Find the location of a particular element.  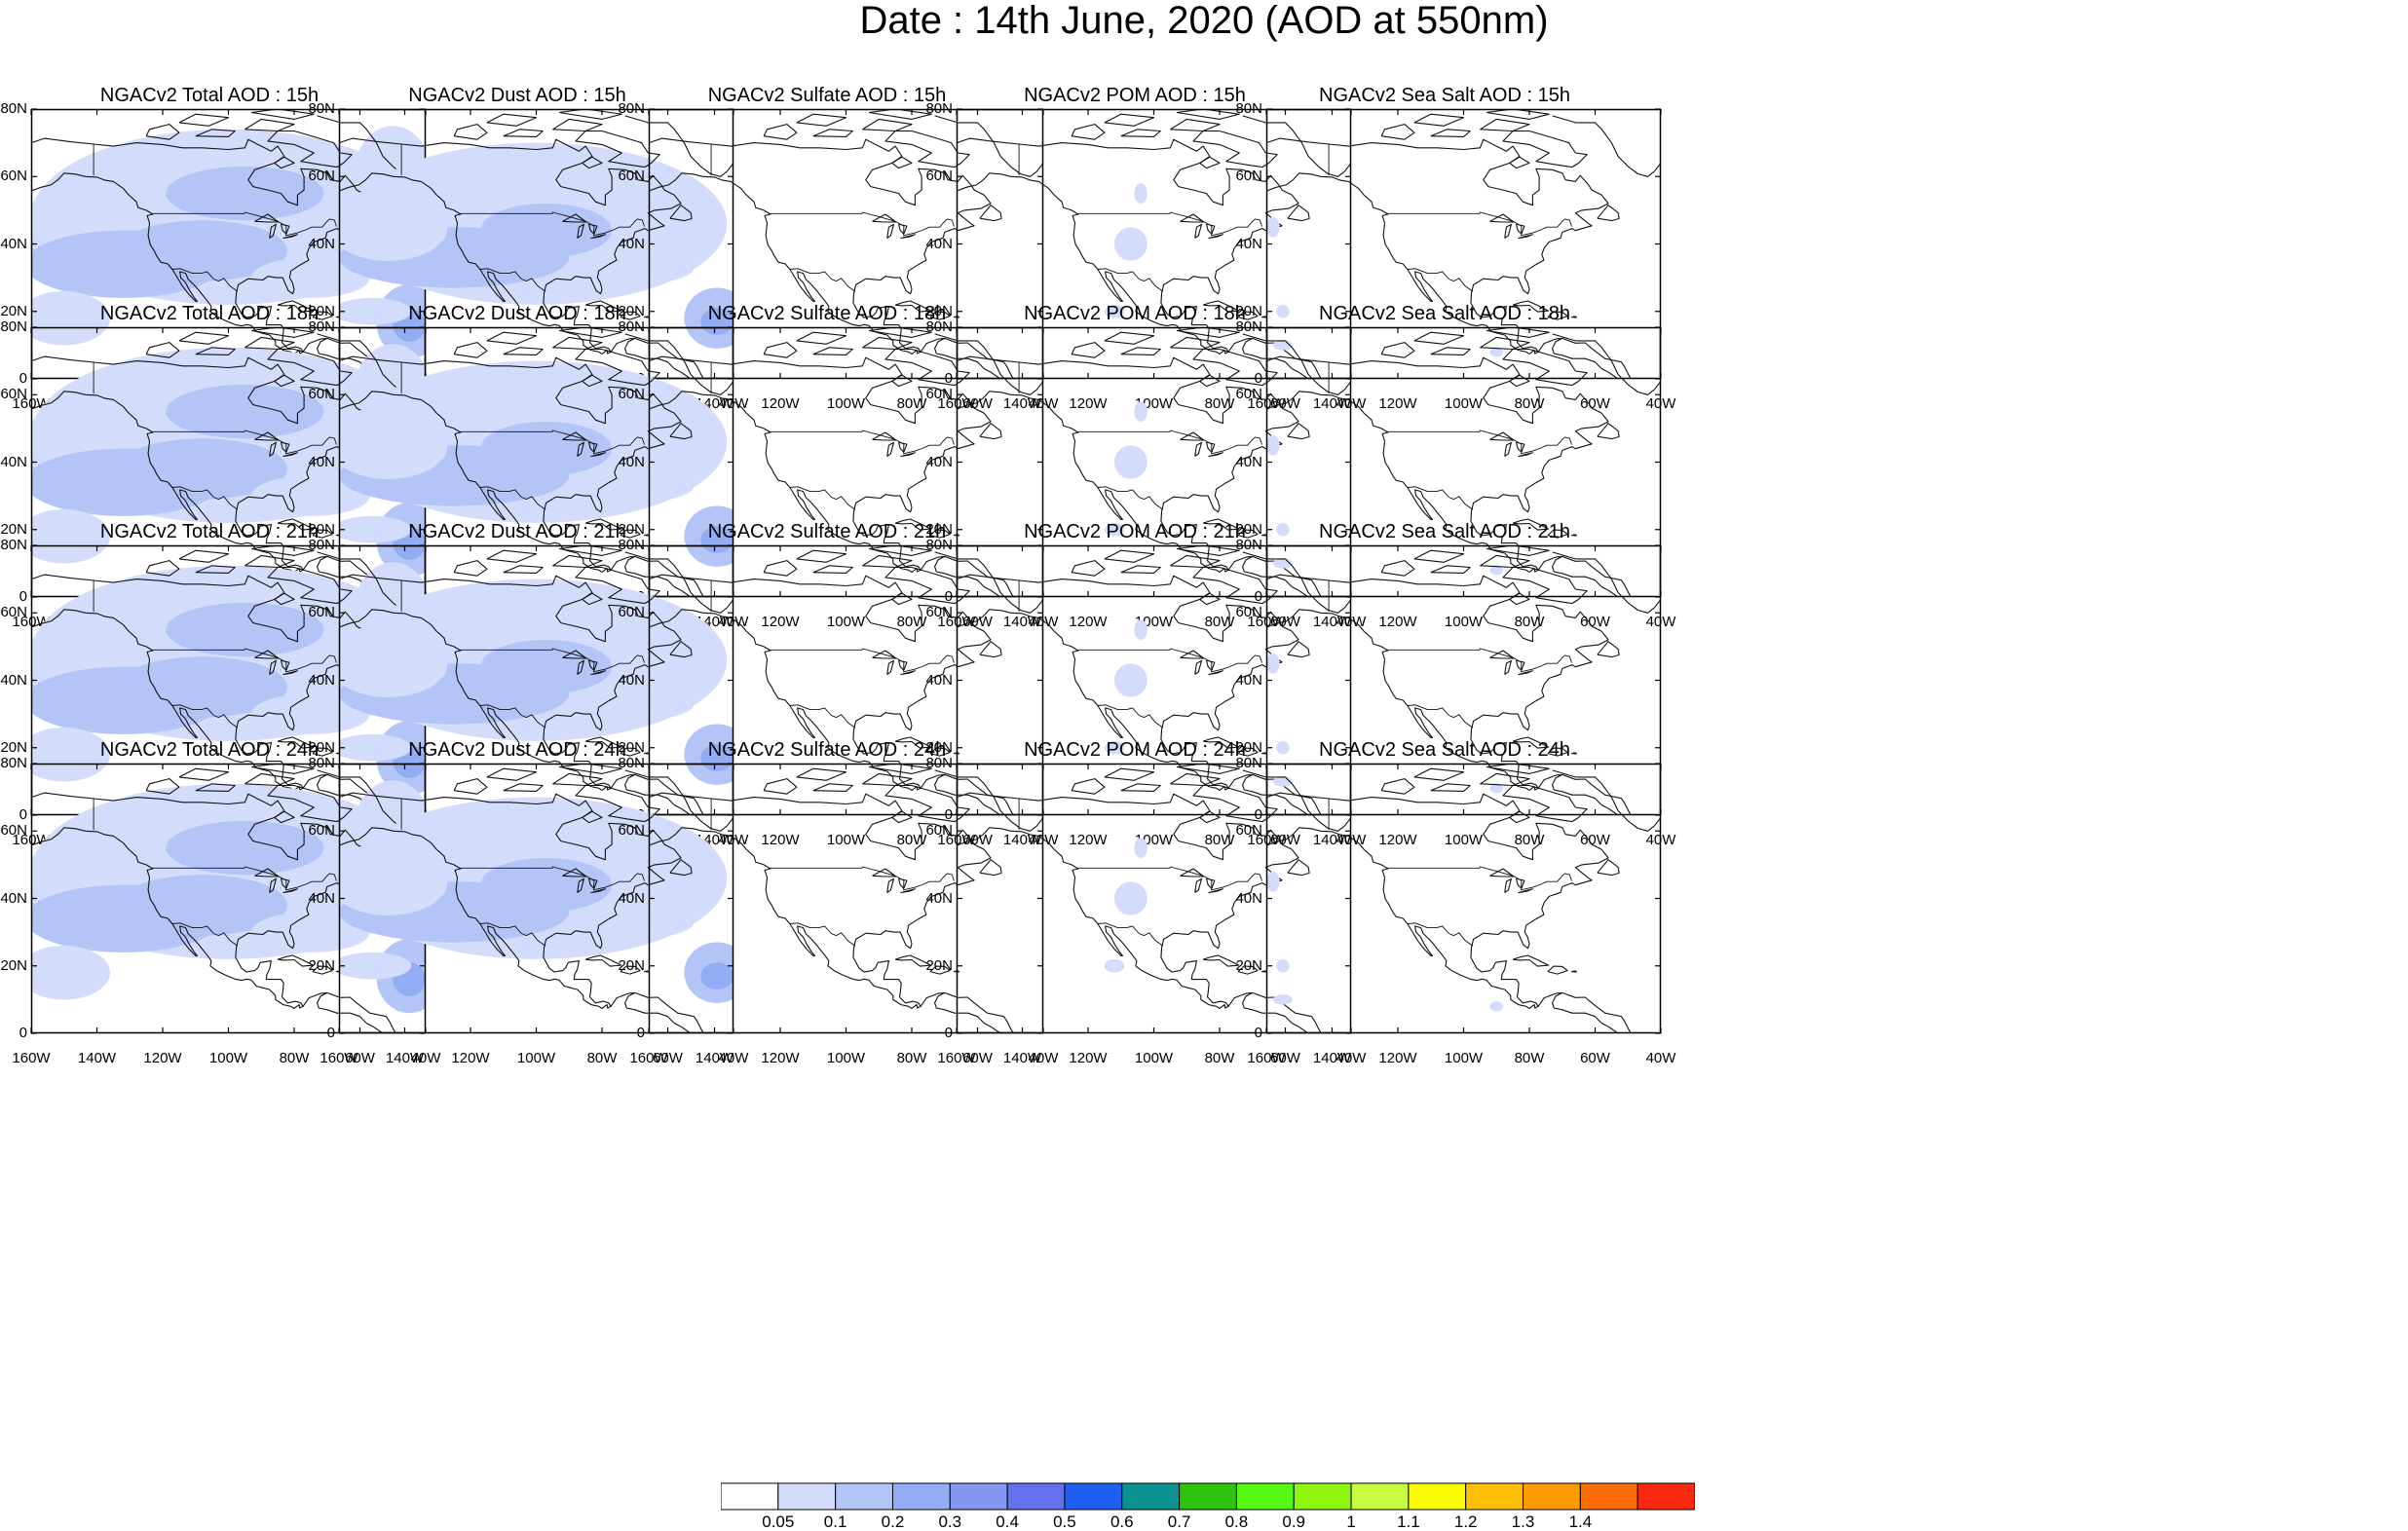

colorbar-label: 0.9 is located at coordinates (1293, 1521).